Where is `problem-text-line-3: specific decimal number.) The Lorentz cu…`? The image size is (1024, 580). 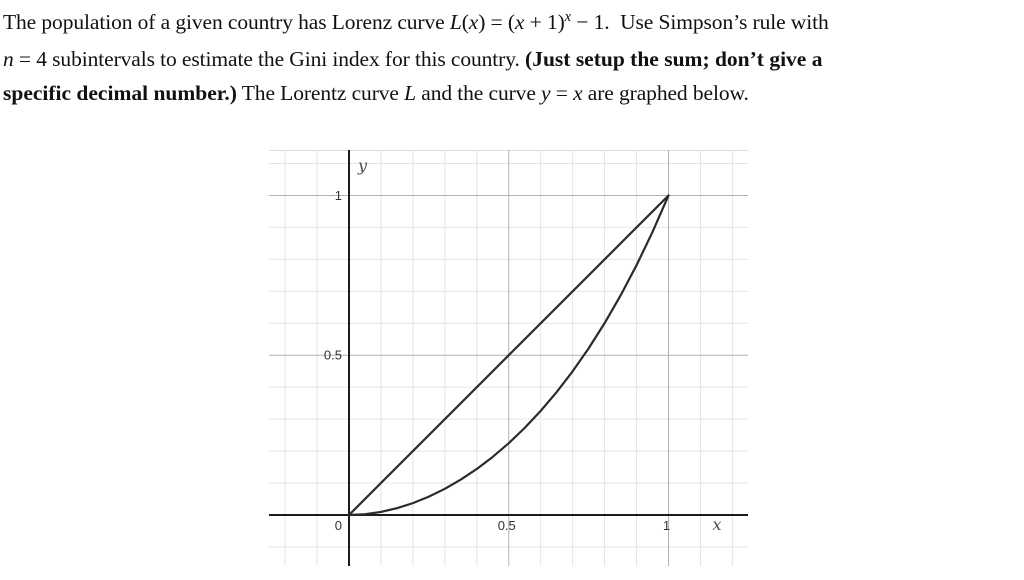
problem-text-line-3: specific decimal number.) The Lorentz cu… is located at coordinates (512, 93).